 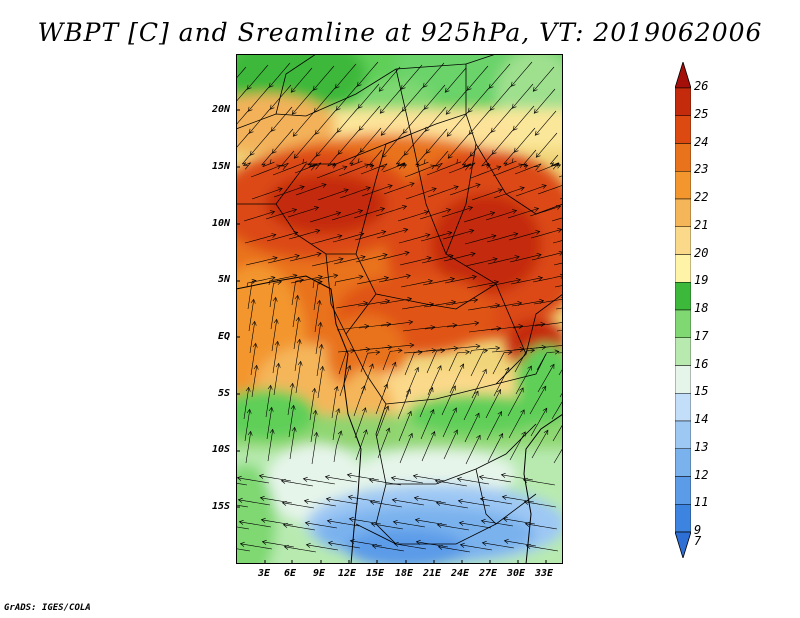 What do you see at coordinates (683, 75) in the screenshot?
I see `colorbar-arrow-high` at bounding box center [683, 75].